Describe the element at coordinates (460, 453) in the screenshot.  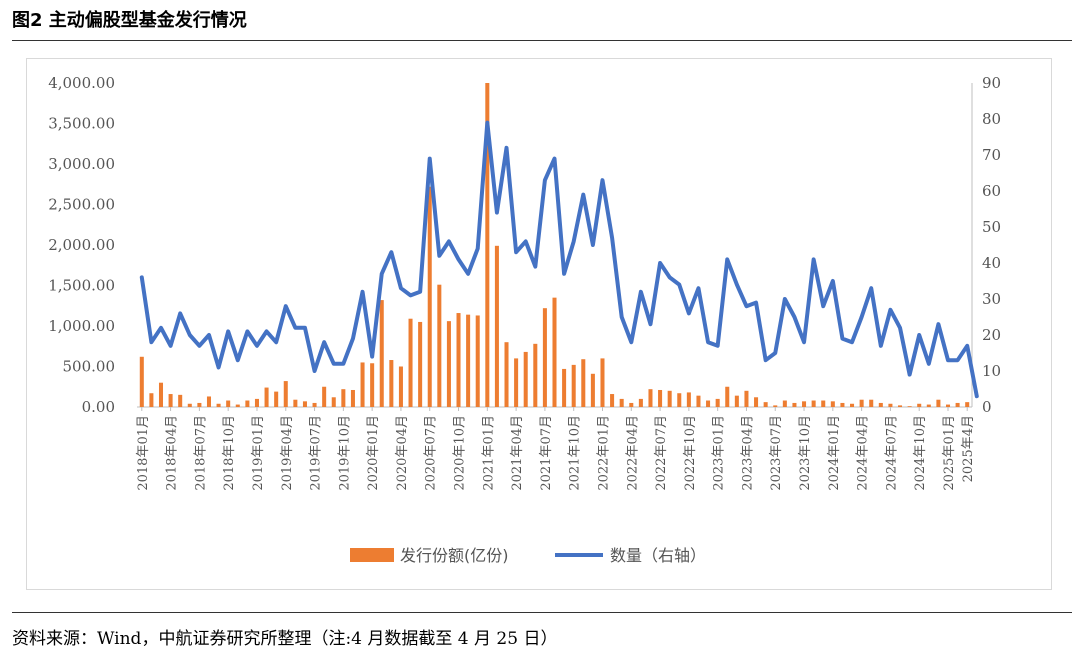
I see `x-tick-label: 2020年10月` at that location.